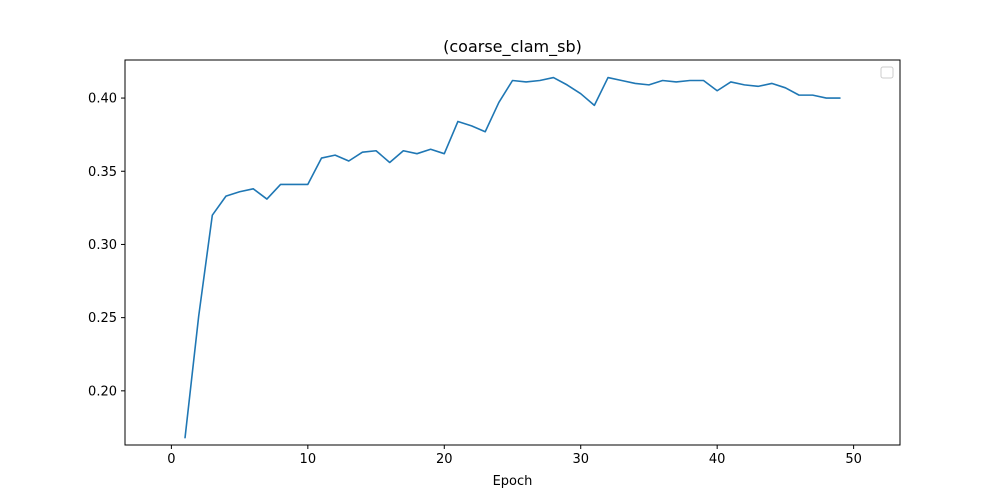  Describe the element at coordinates (308, 459) in the screenshot. I see `x-tick-label: 10` at that location.